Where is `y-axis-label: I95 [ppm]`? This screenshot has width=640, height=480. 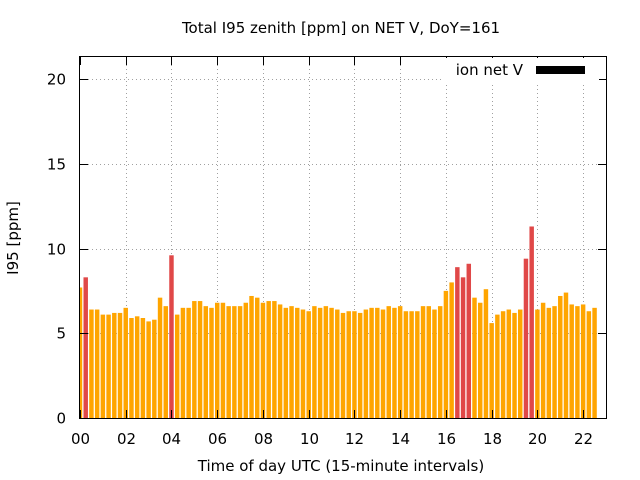 y-axis-label: I95 [ppm] is located at coordinates (13, 238).